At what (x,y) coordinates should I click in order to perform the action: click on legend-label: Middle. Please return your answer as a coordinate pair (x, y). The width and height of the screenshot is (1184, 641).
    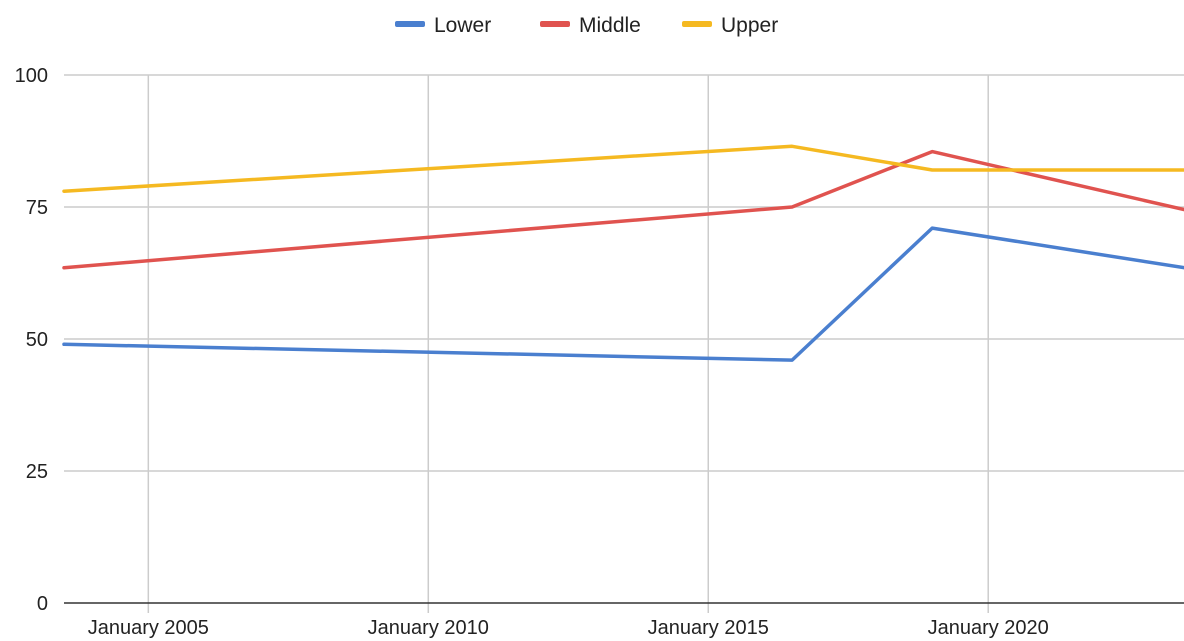
    Looking at the image, I should click on (610, 25).